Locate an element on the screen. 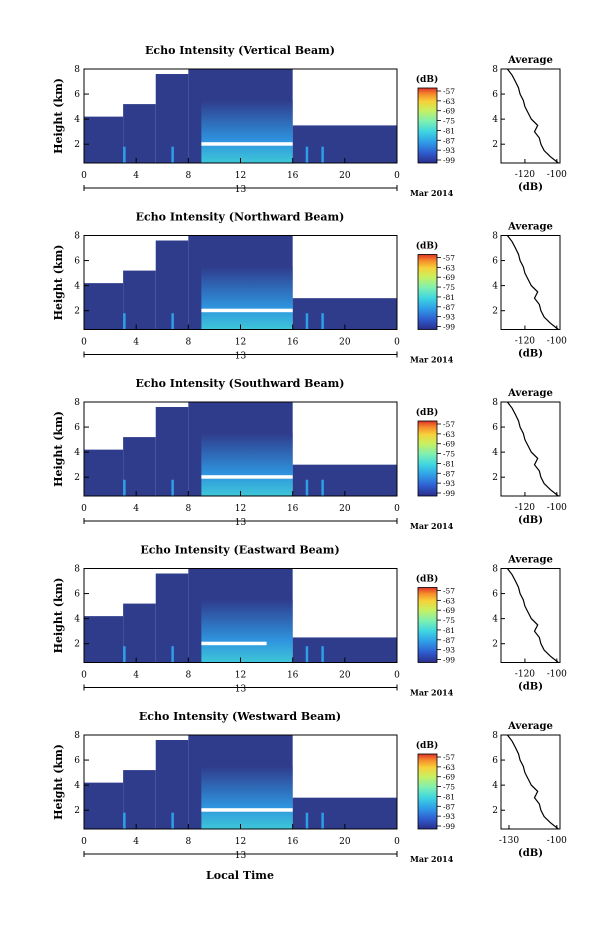  average-frame is located at coordinates (530, 449).